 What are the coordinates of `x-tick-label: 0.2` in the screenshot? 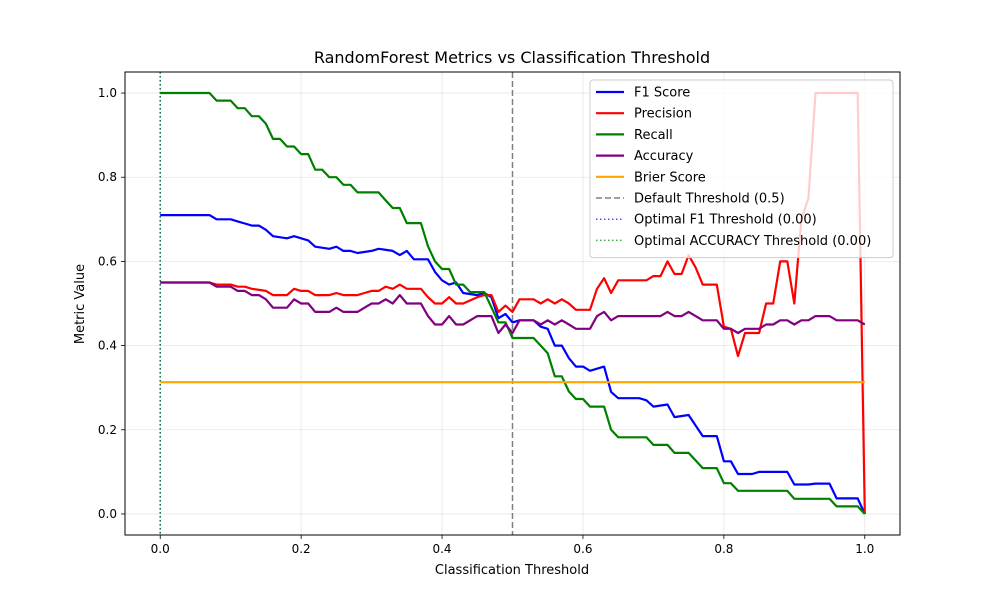 It's located at (301, 549).